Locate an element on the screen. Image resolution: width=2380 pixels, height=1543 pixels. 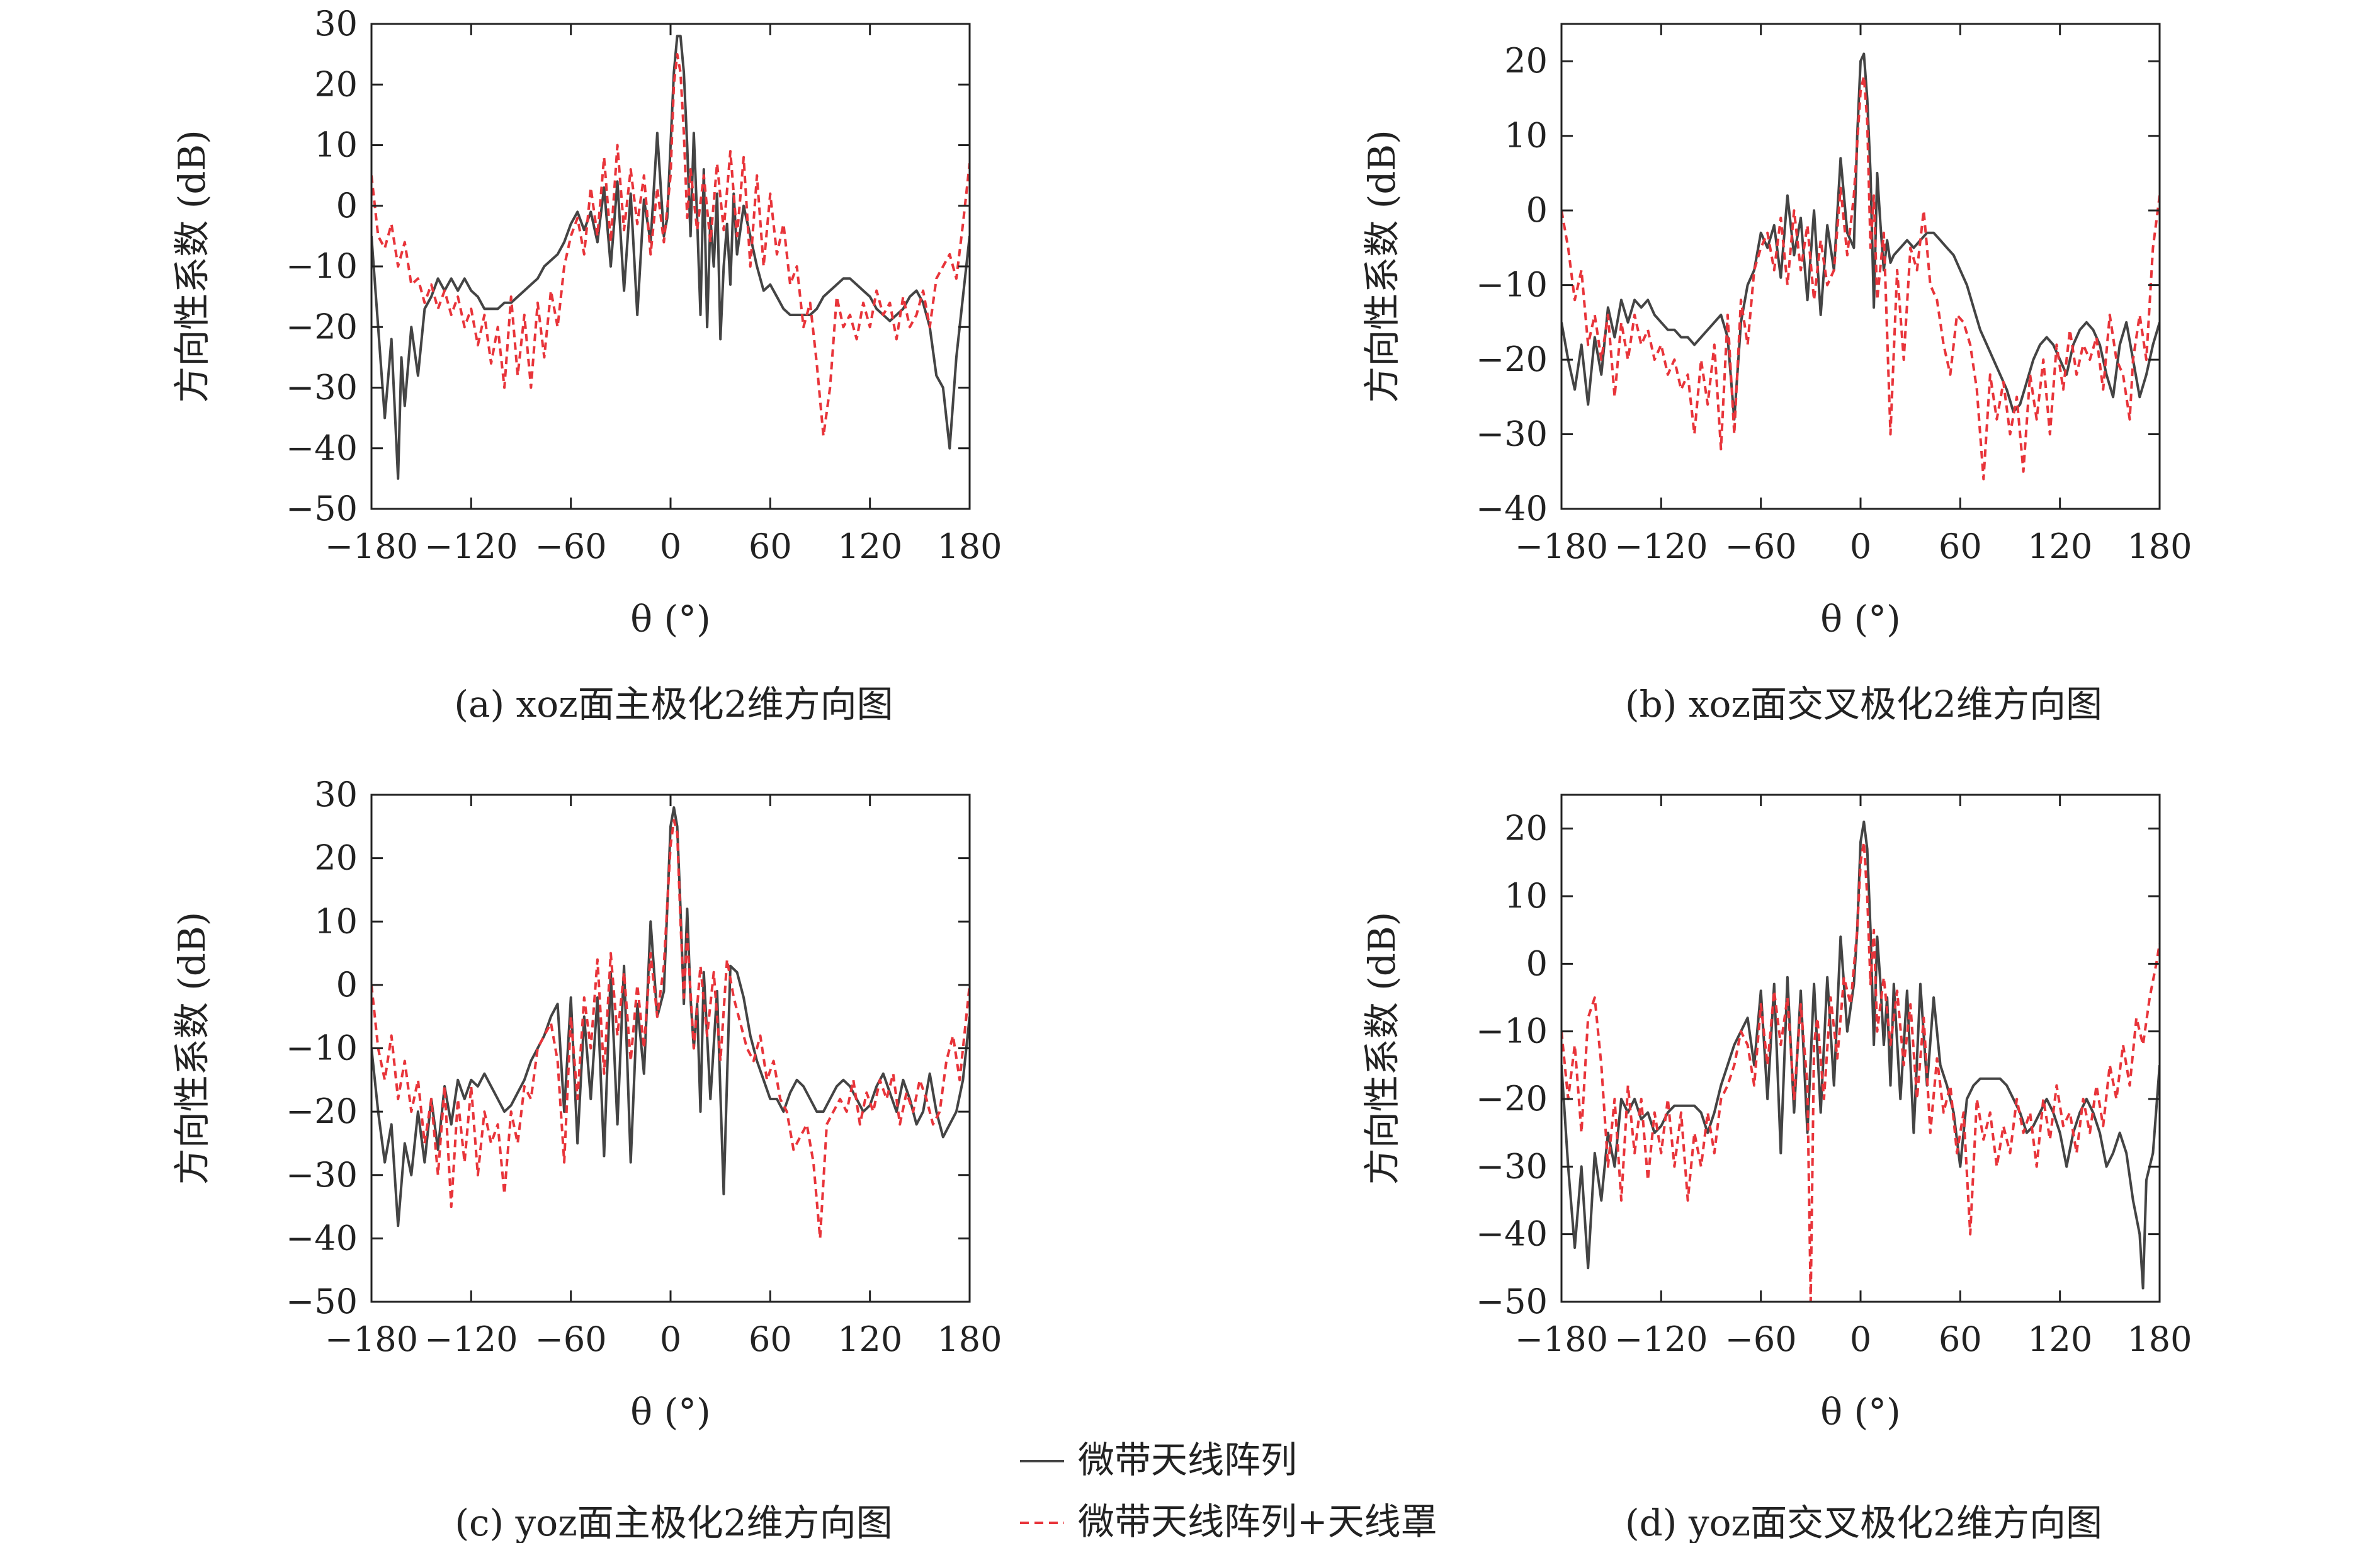
legend-entry-1: 微带天线阵列+天线罩 is located at coordinates (1257, 1521).